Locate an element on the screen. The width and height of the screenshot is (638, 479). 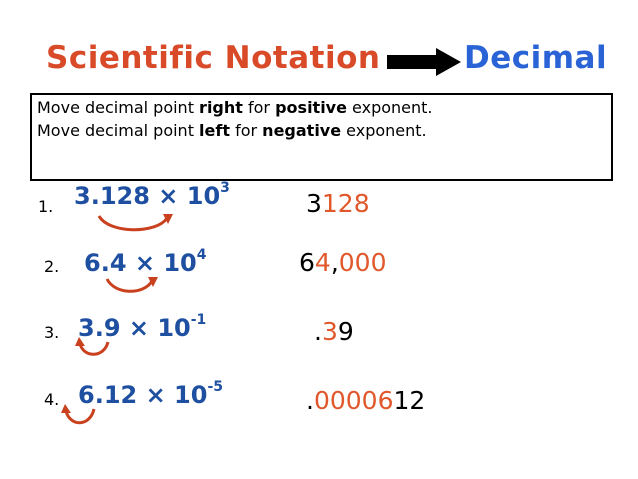
problem-4-expression: 6.12 × 10-5 is located at coordinates (151, 394).